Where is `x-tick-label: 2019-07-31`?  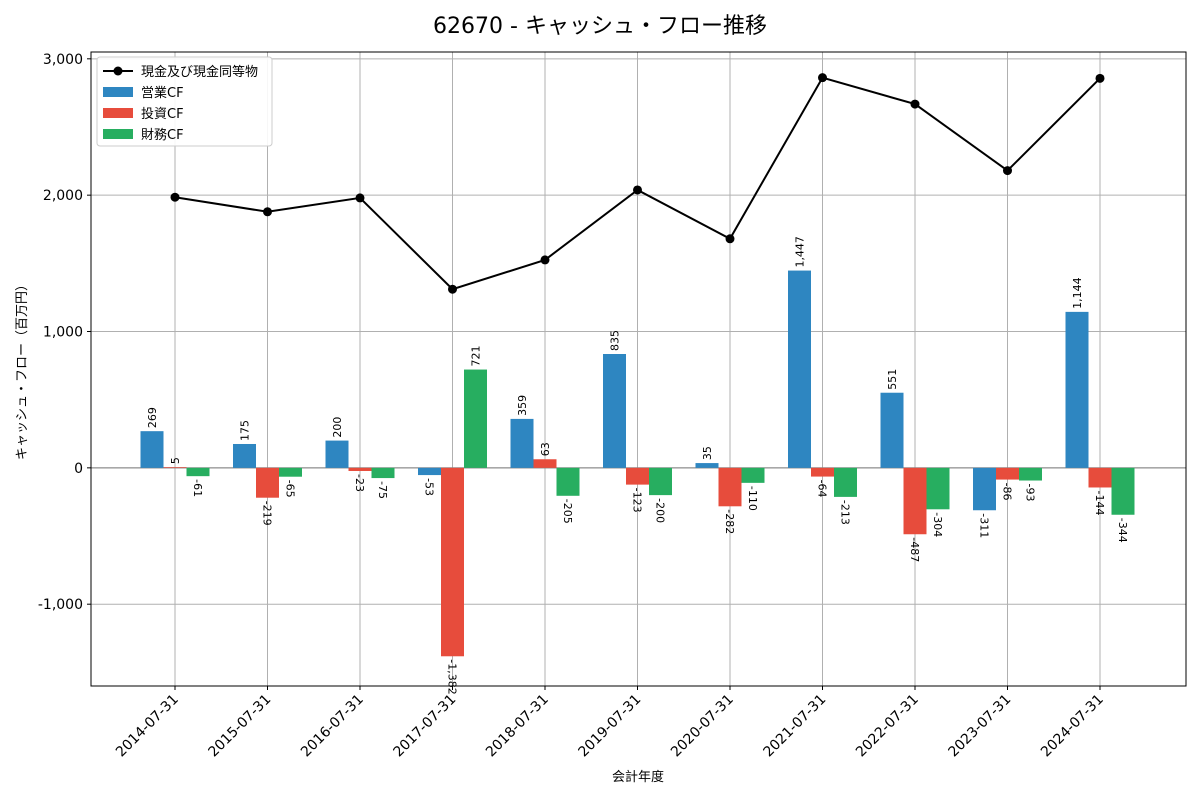
x-tick-label: 2019-07-31 is located at coordinates (609, 726).